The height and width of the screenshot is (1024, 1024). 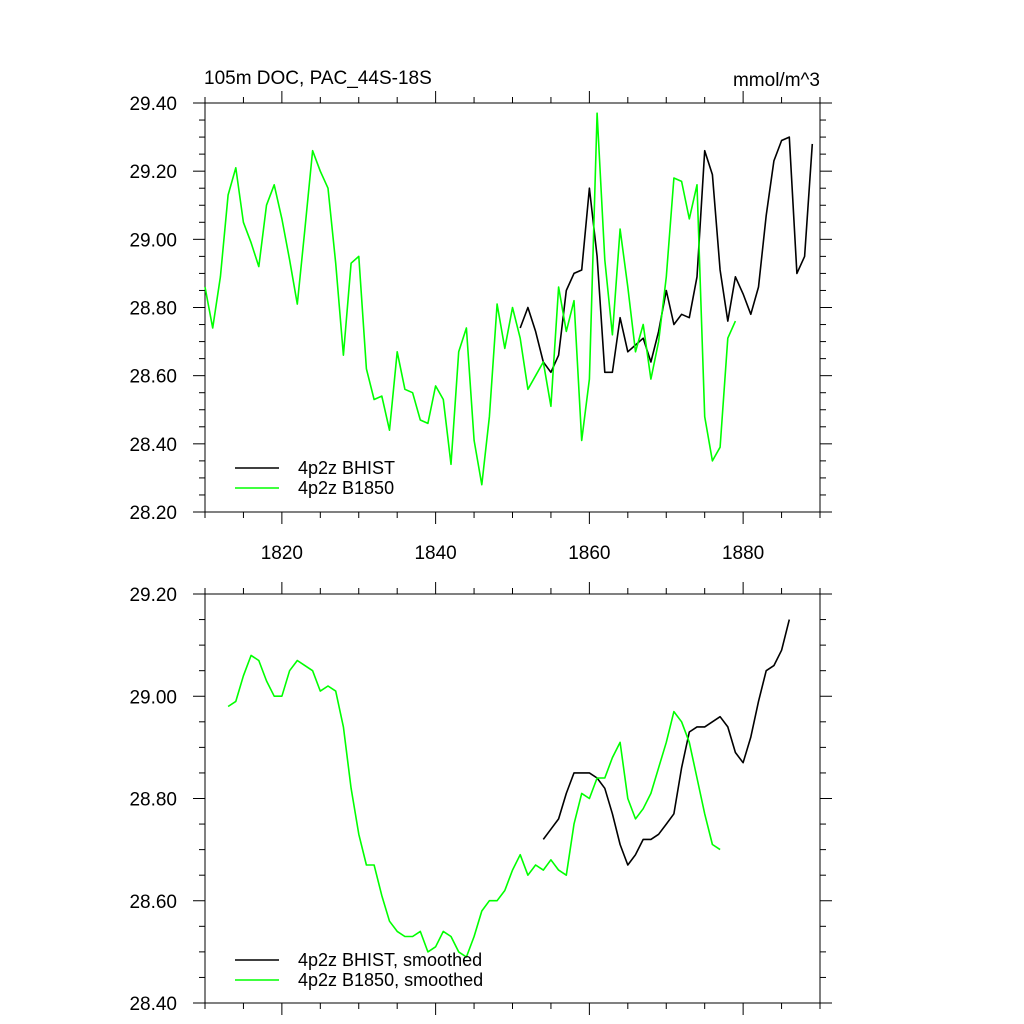 I want to click on x-tick-label: 1820, so click(x=282, y=553).